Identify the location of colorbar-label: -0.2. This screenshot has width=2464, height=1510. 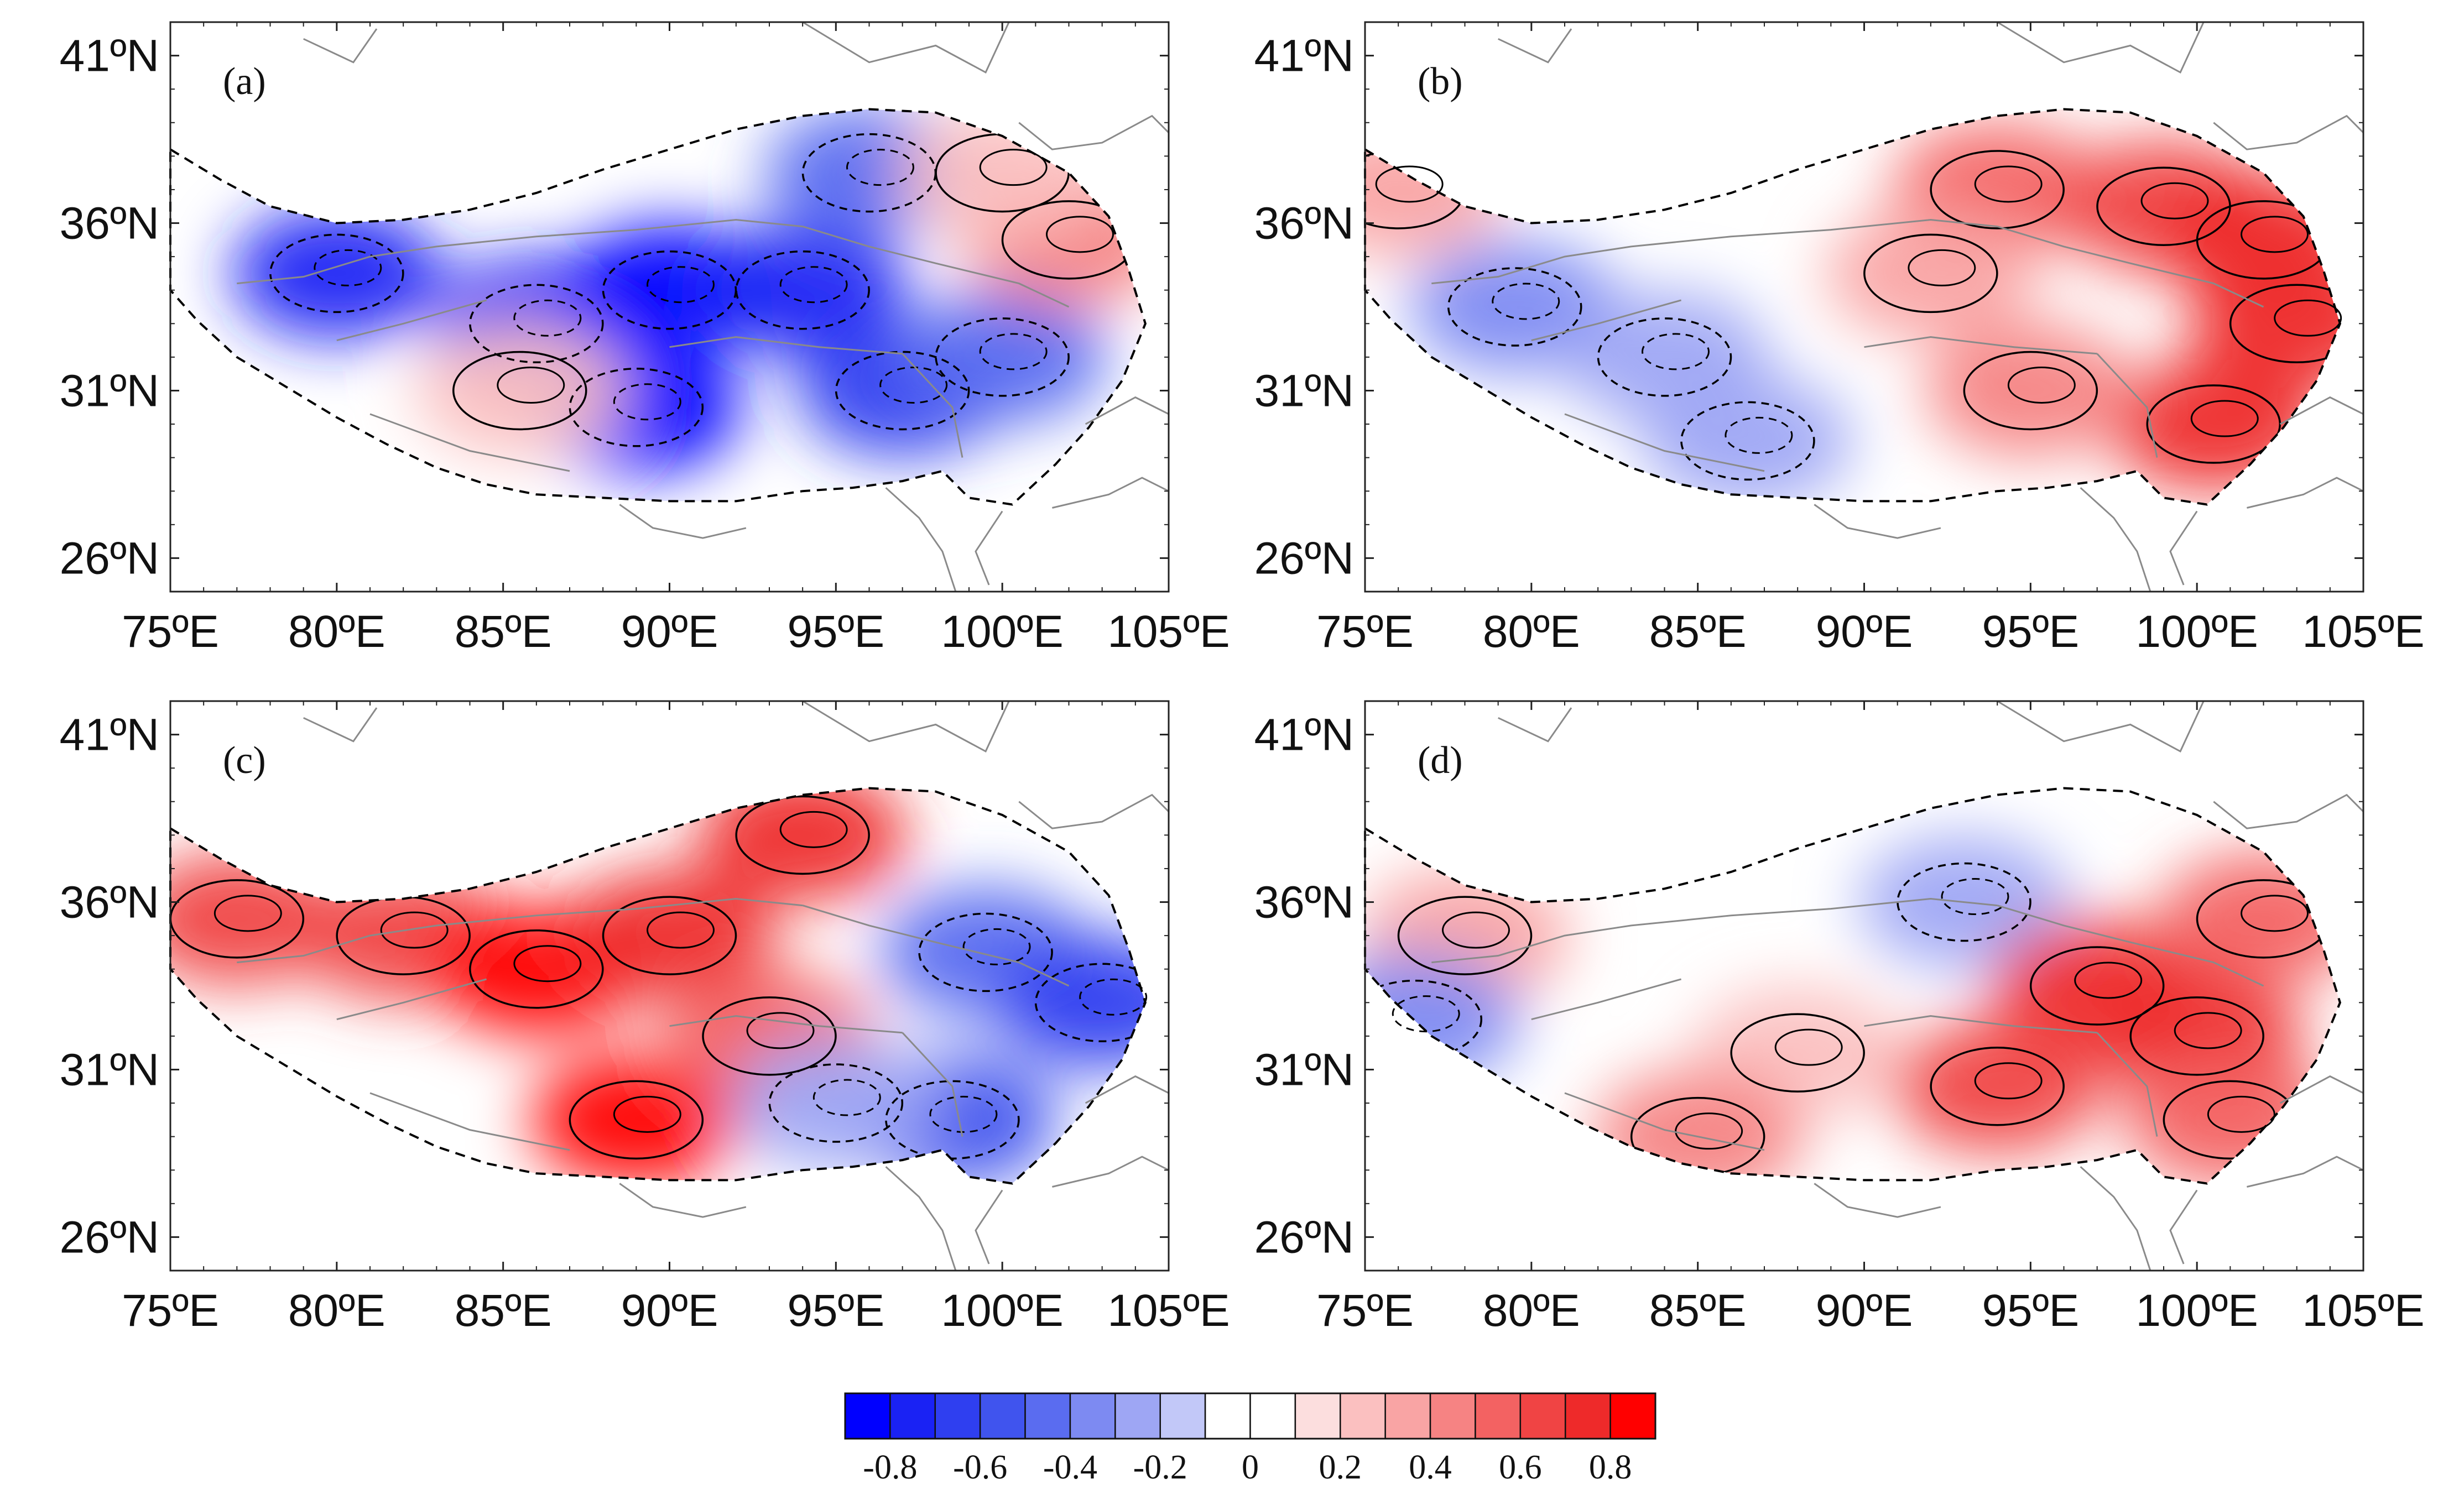
(1160, 1467).